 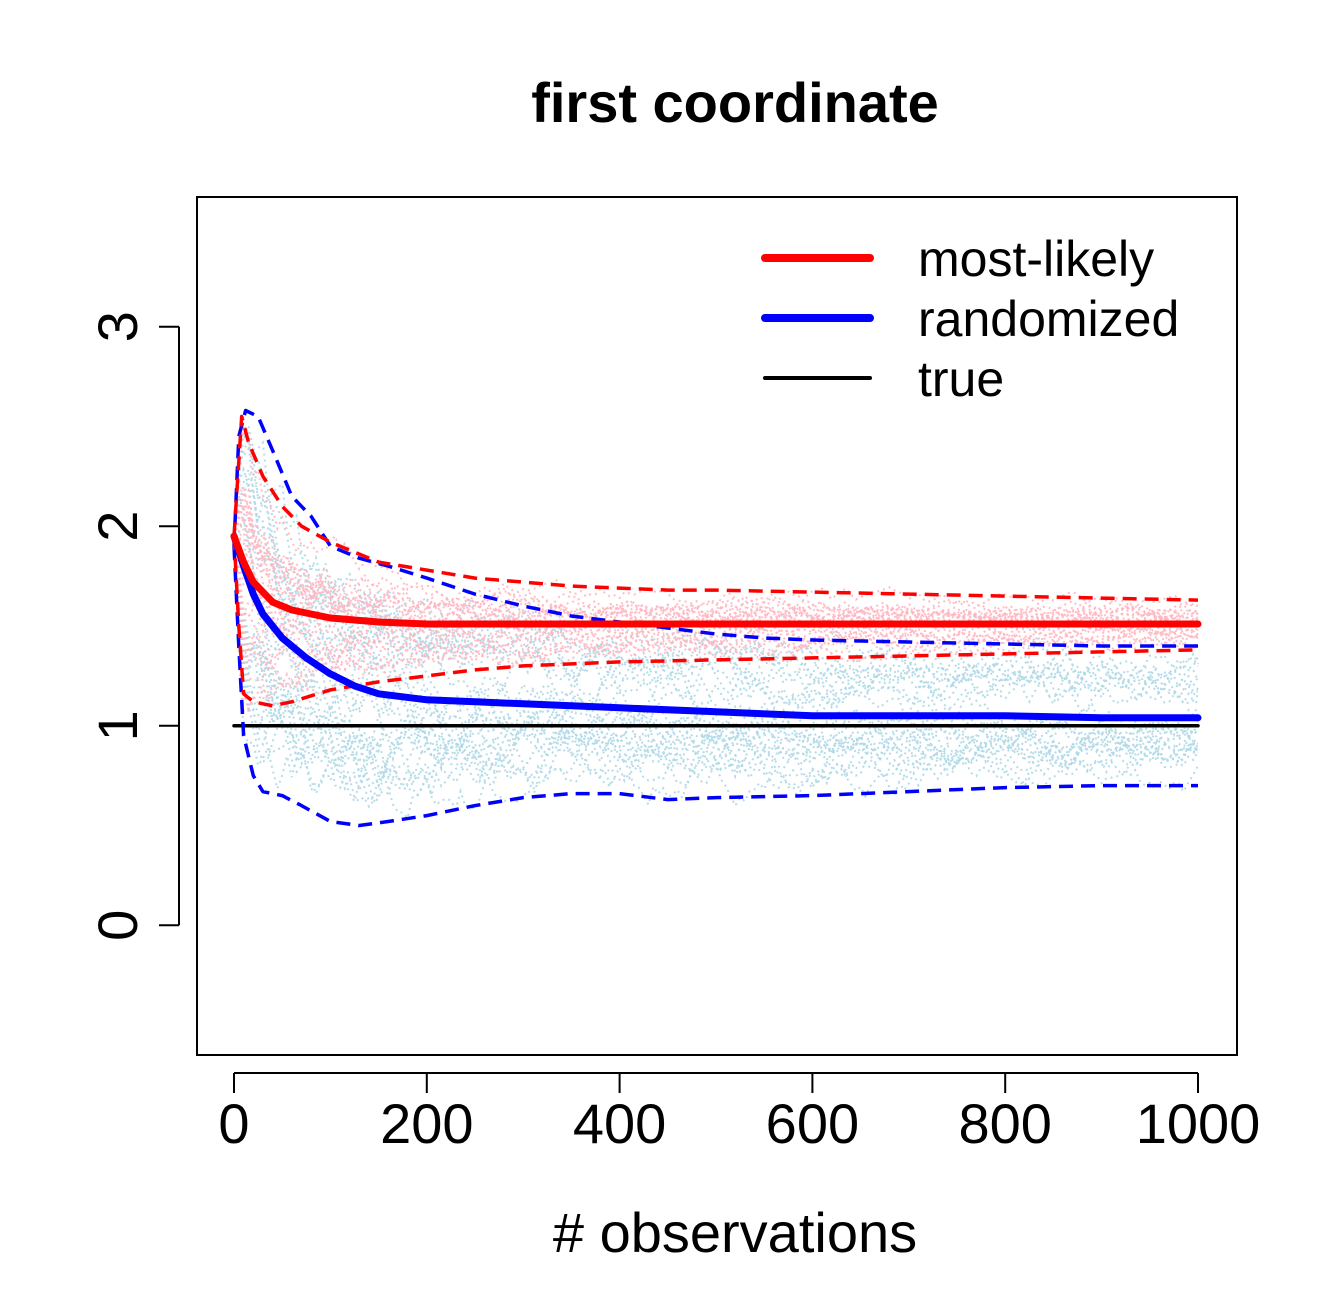 I want to click on series-most-likely-lower-band, so click(x=715, y=622).